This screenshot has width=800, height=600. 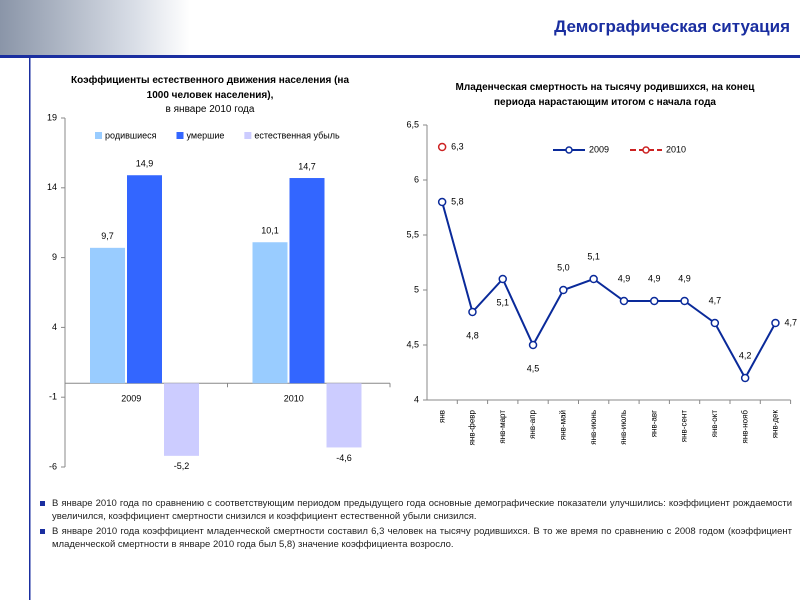 What do you see at coordinates (270, 231) in the screenshot?
I see `value-label: 10,1` at bounding box center [270, 231].